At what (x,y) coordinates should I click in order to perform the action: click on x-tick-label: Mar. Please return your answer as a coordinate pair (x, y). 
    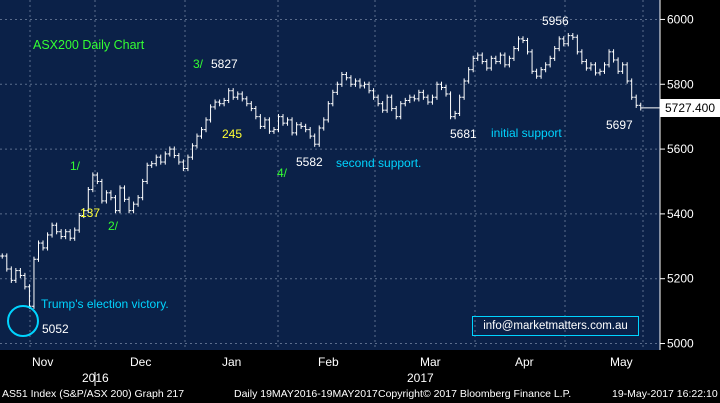
    Looking at the image, I should click on (430, 362).